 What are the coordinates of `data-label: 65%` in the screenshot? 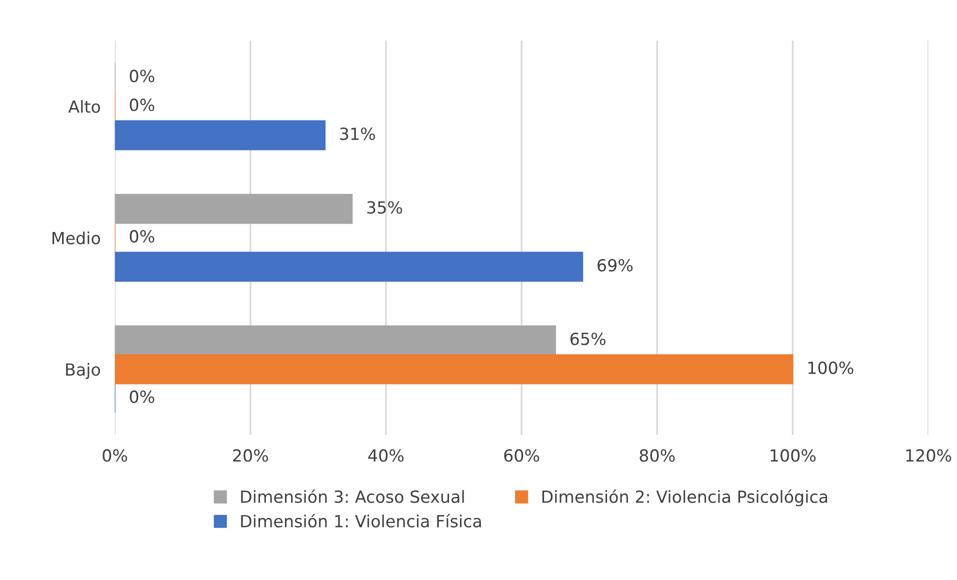 It's located at (588, 339).